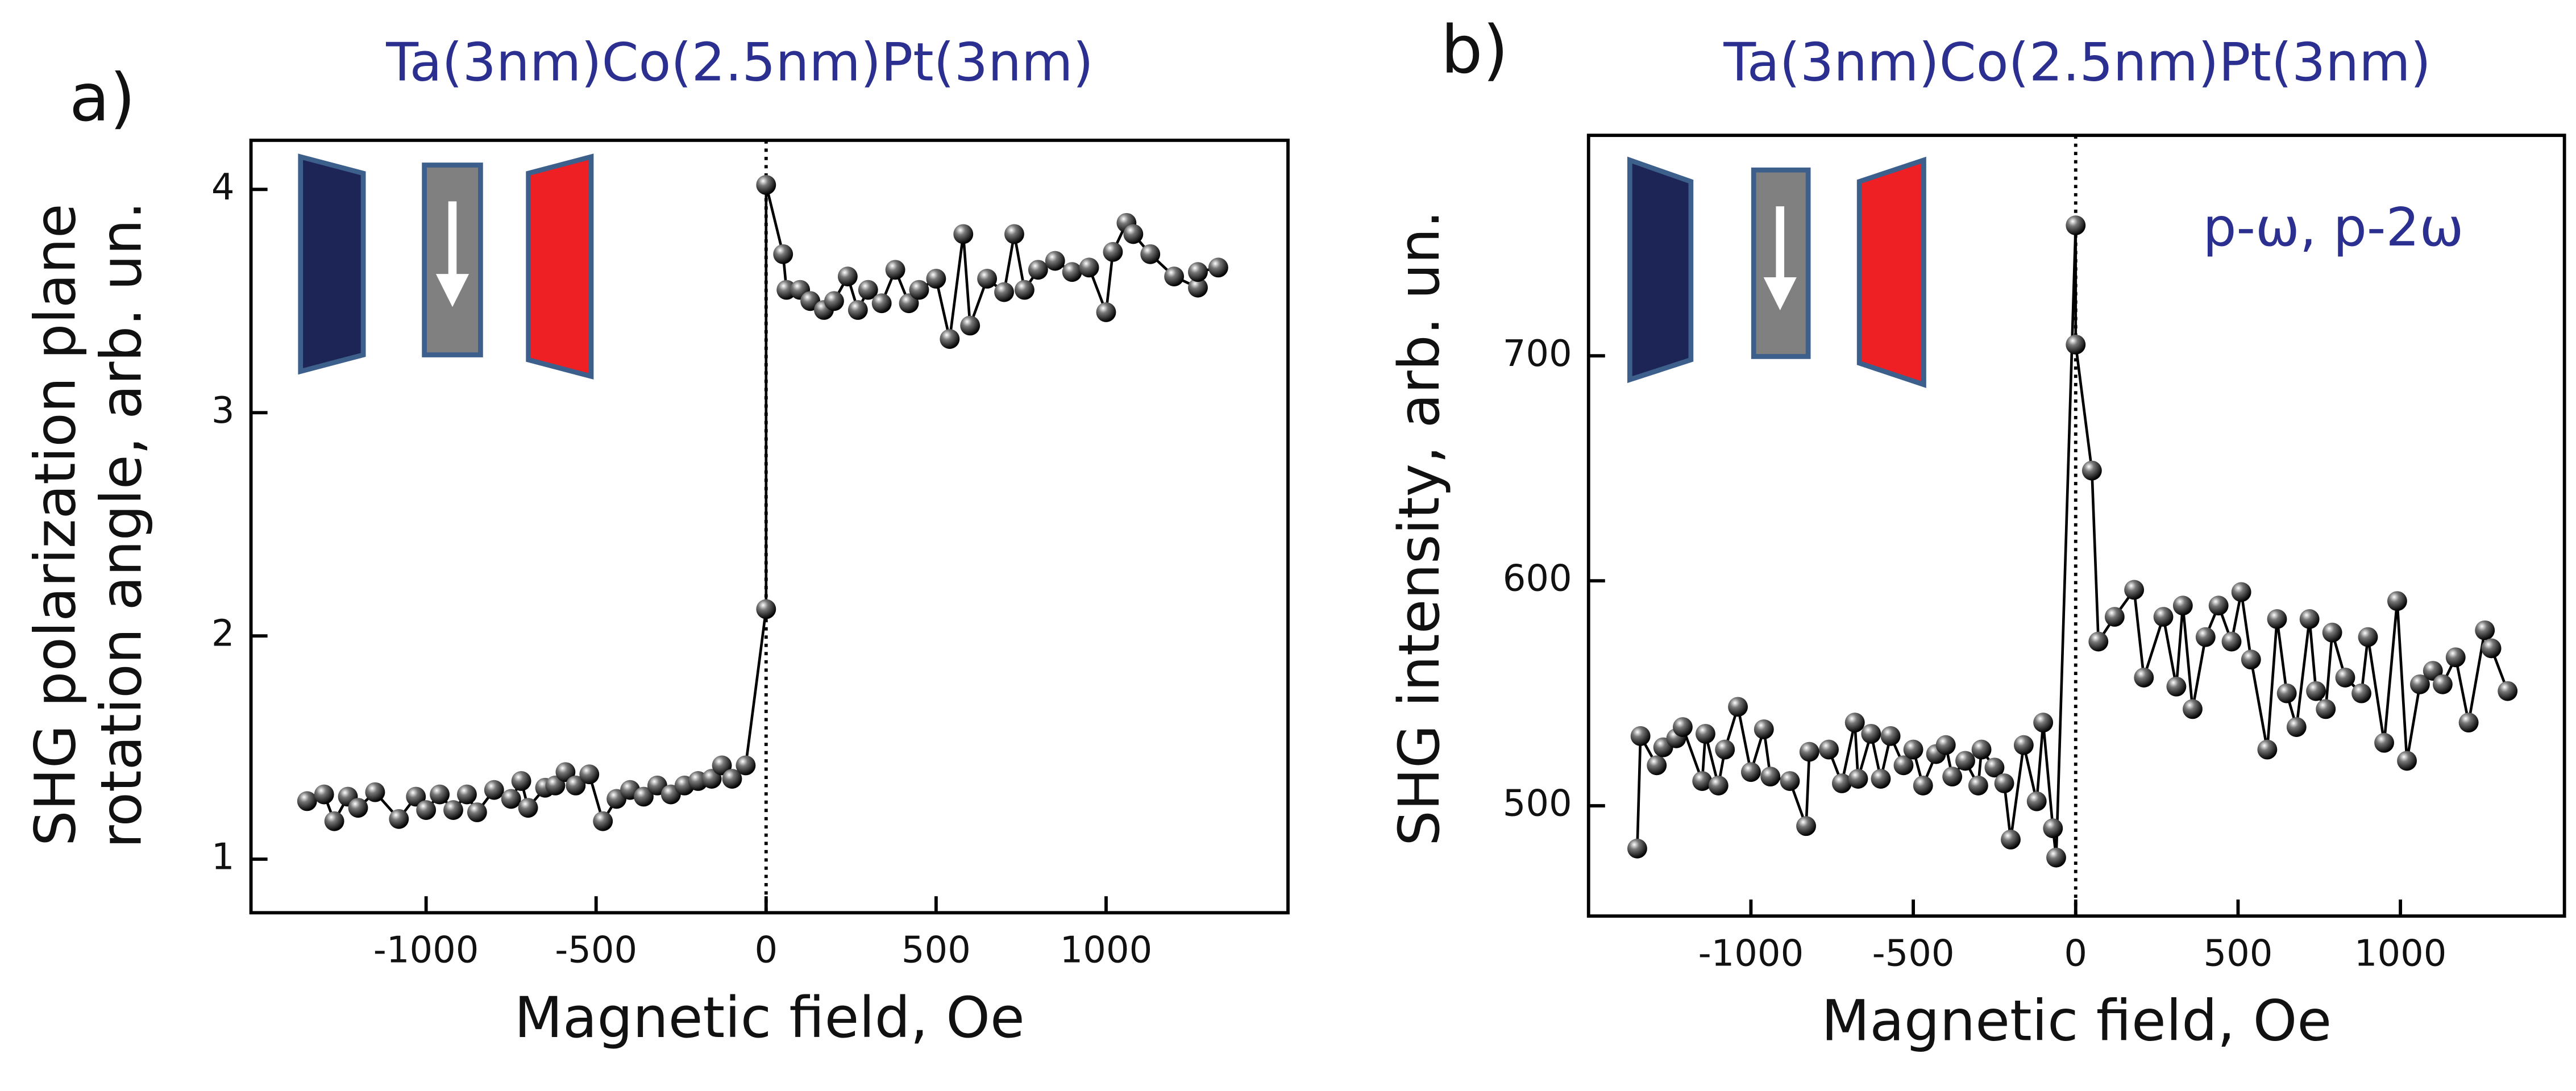 This screenshot has height=1091, width=2576. What do you see at coordinates (55, 524) in the screenshot?
I see `y-axis-label: SHG polarization plane` at bounding box center [55, 524].